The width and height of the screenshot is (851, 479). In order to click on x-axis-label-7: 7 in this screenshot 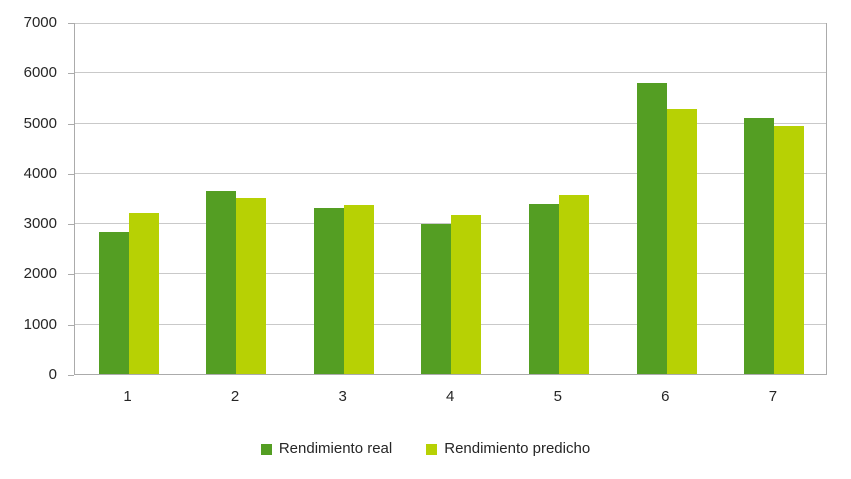, I will do `click(773, 396)`.